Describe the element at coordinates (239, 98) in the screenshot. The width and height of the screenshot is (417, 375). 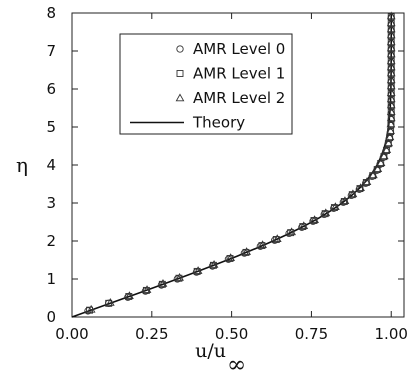
I see `legend-label: AMR Level 2` at that location.